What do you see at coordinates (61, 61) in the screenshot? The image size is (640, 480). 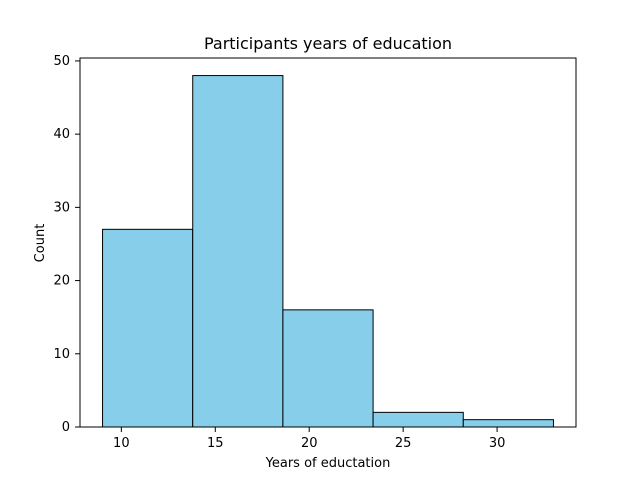 I see `y-tick-label: 50` at bounding box center [61, 61].